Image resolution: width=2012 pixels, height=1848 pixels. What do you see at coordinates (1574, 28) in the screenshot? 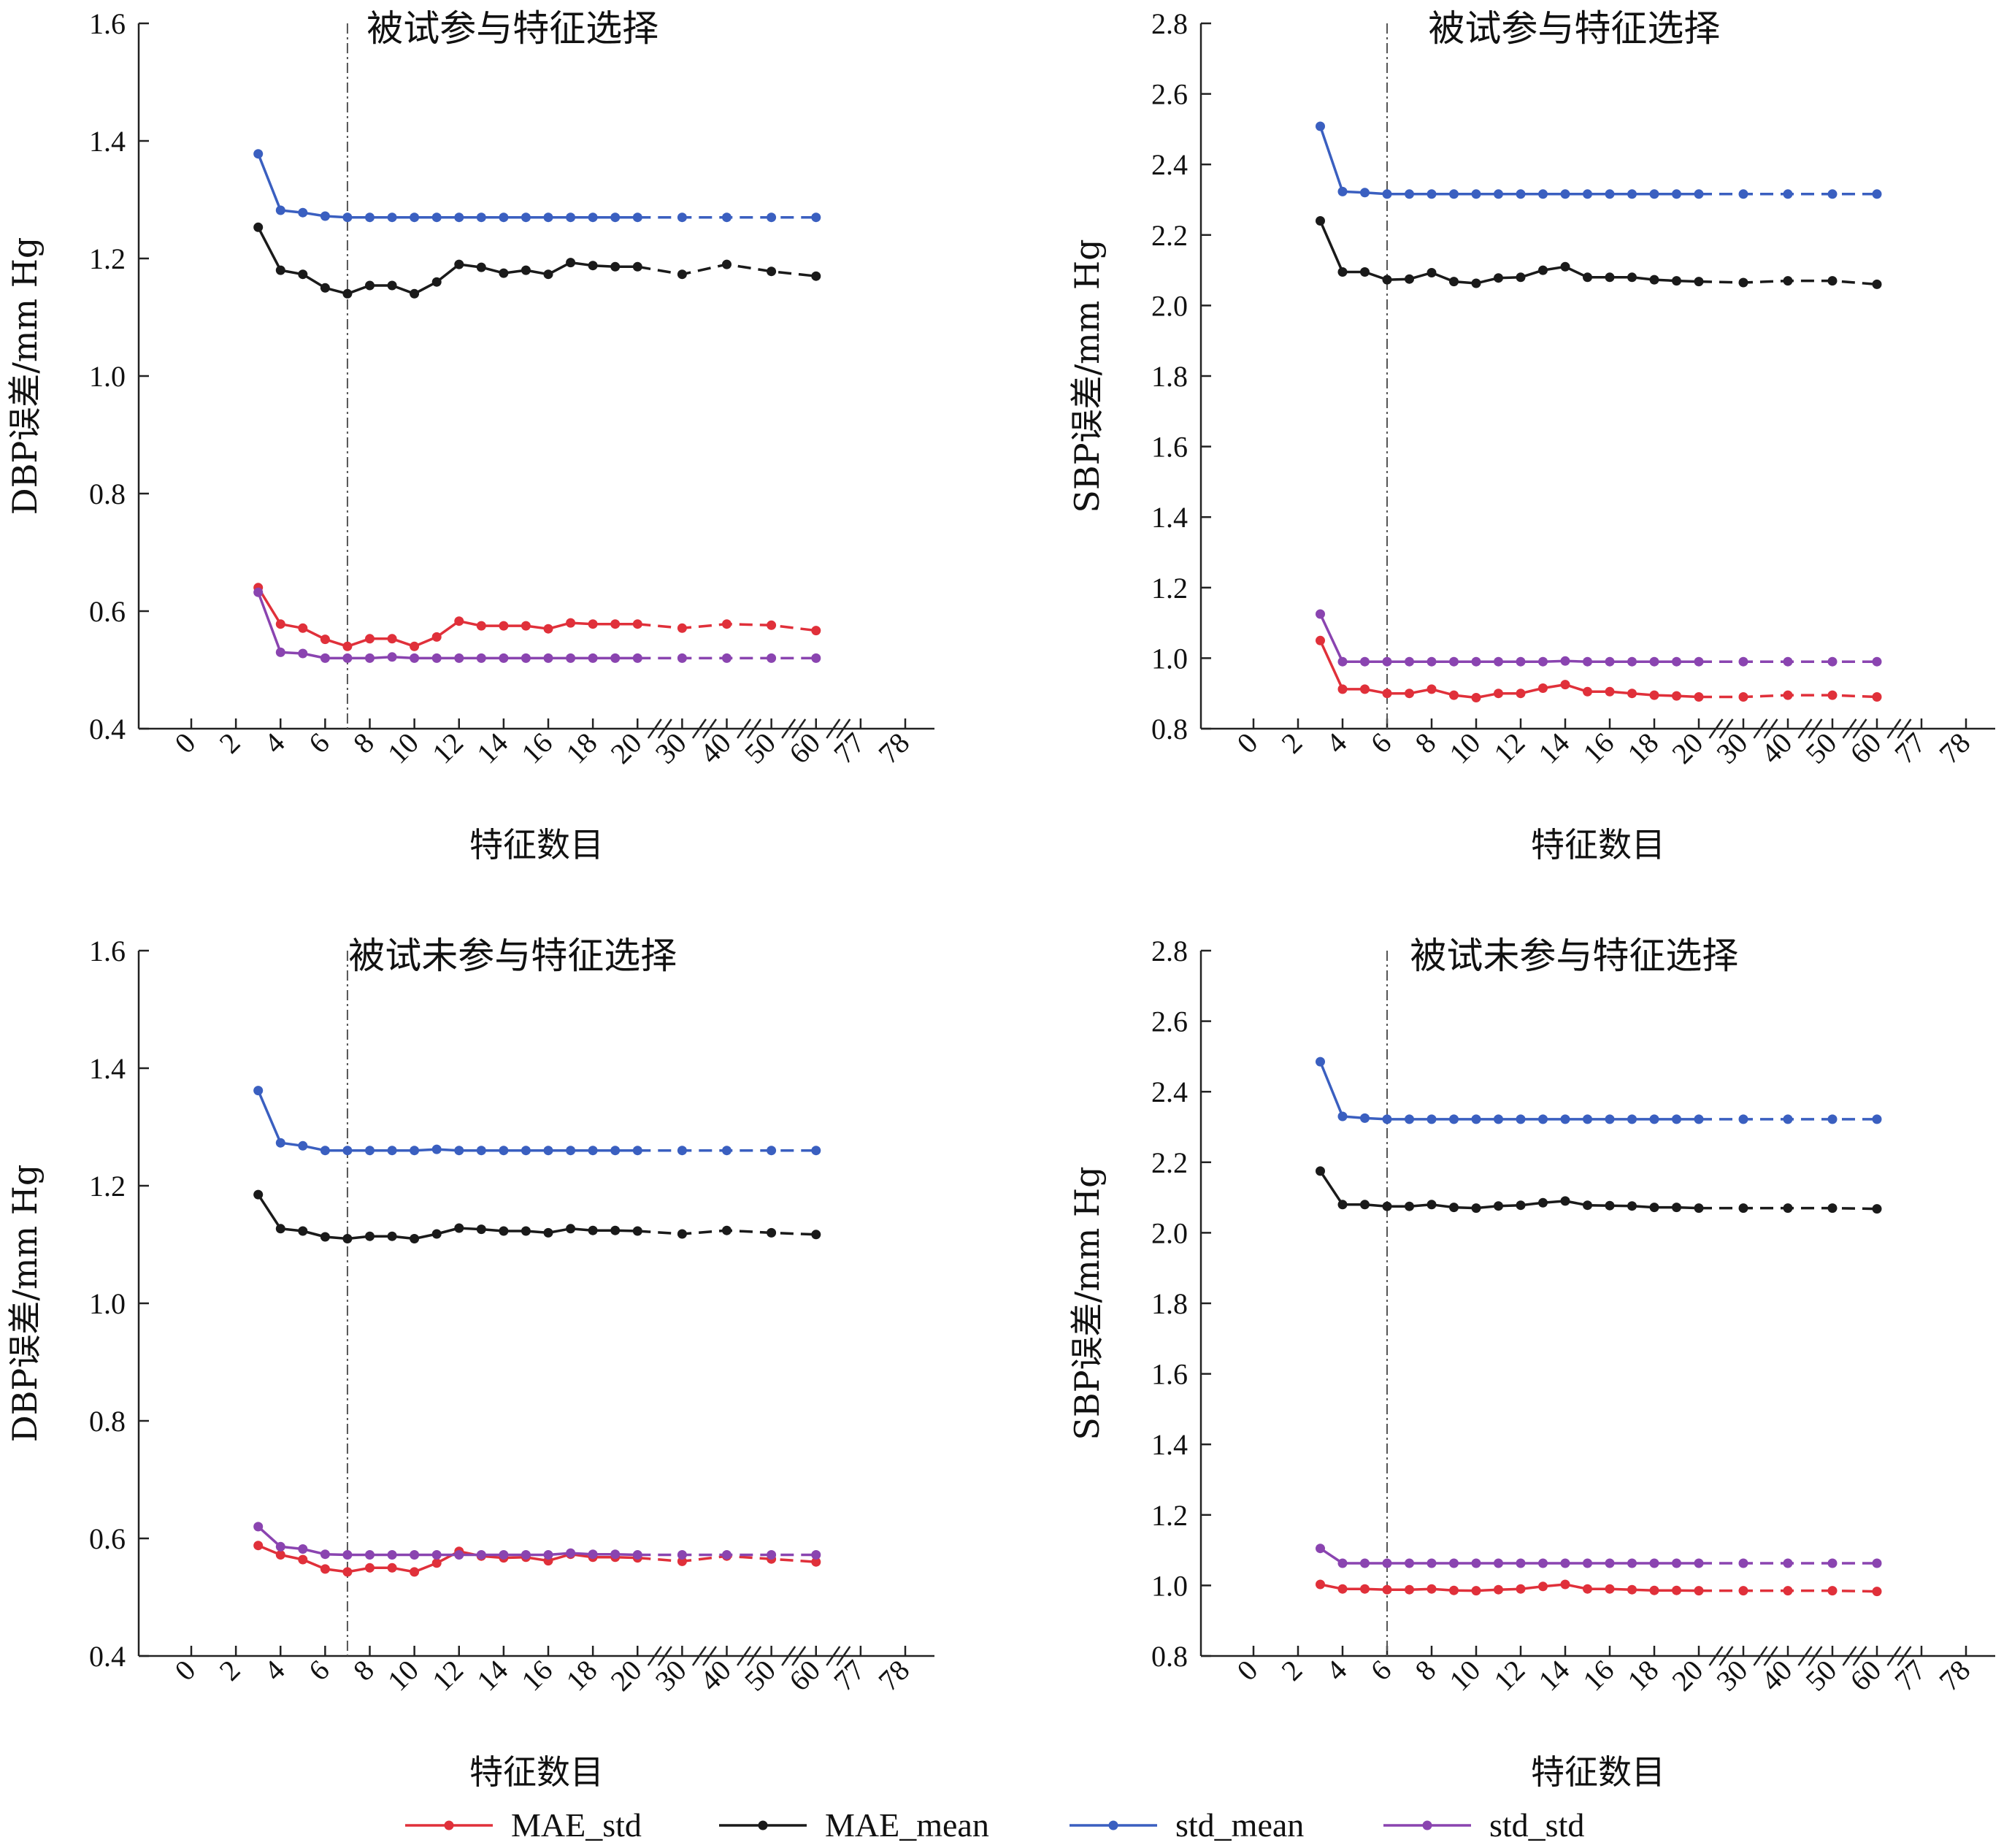
I see `panel-title: 被试参与特征选择` at bounding box center [1574, 28].